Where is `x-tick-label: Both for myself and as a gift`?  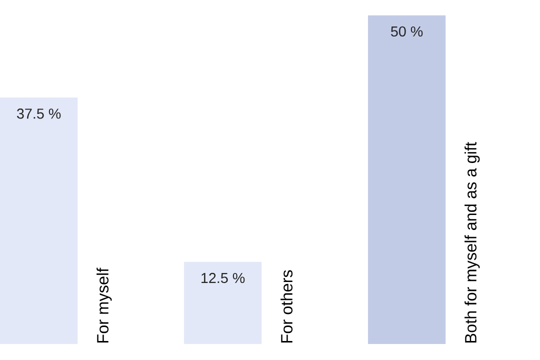 x-tick-label: Both for myself and as a gift is located at coordinates (472, 242).